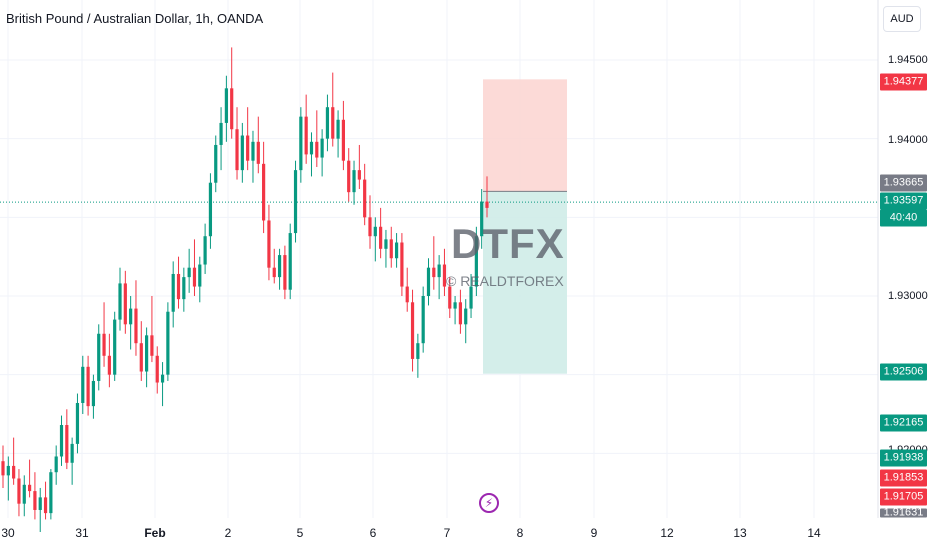 This screenshot has height=550, width=932. Describe the element at coordinates (155, 533) in the screenshot. I see `time-tick: Feb` at that location.